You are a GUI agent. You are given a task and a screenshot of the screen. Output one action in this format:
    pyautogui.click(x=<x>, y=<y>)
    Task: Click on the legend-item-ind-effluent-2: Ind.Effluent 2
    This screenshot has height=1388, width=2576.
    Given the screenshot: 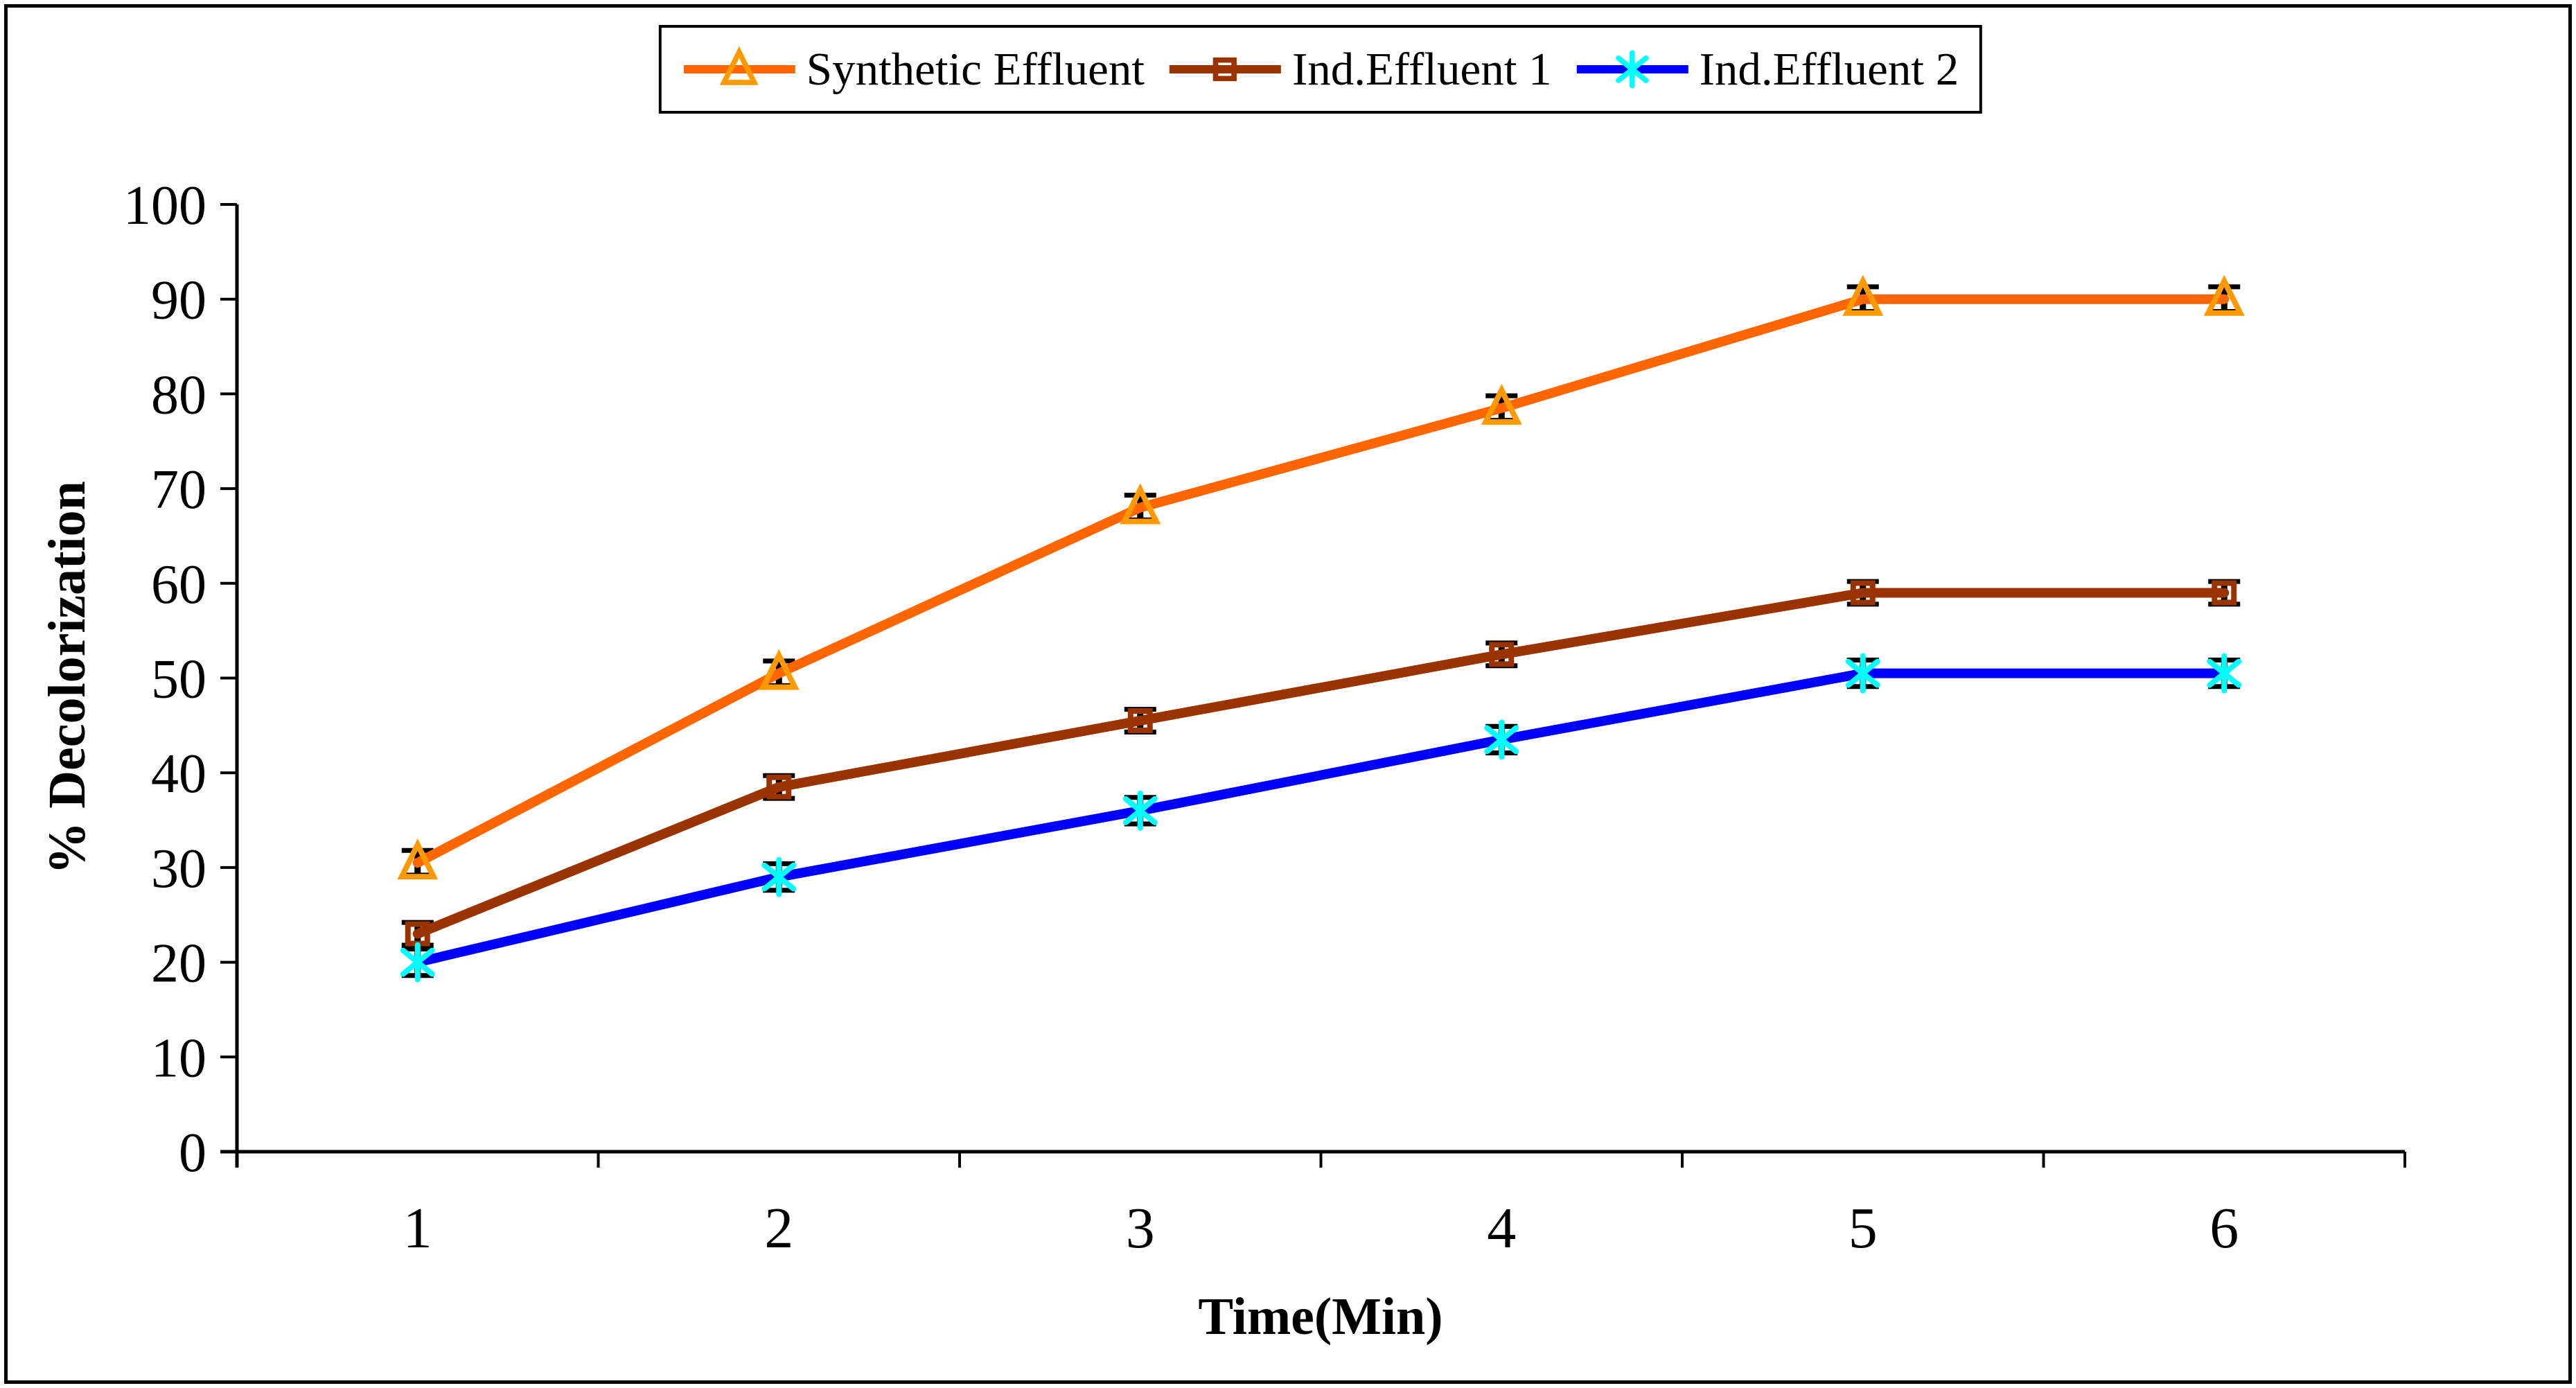 What is the action you would take?
    pyautogui.click(x=1767, y=69)
    